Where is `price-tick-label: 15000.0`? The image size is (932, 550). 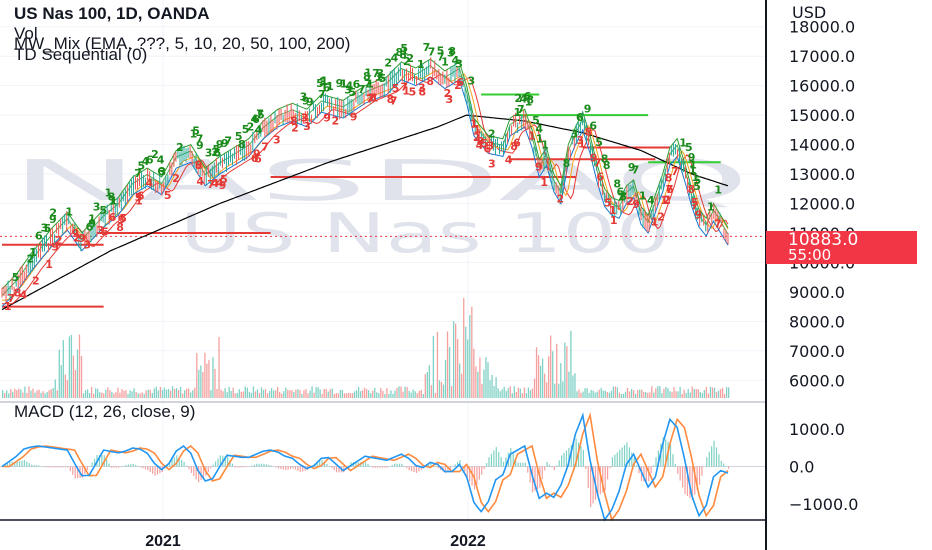 price-tick-label: 15000.0 is located at coordinates (822, 115).